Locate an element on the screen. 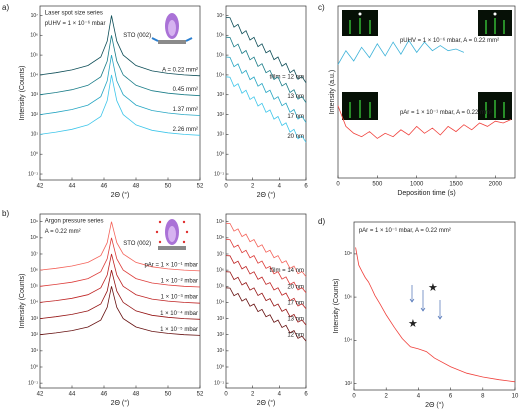  x-tick-label: 52 is located at coordinates (200, 187).